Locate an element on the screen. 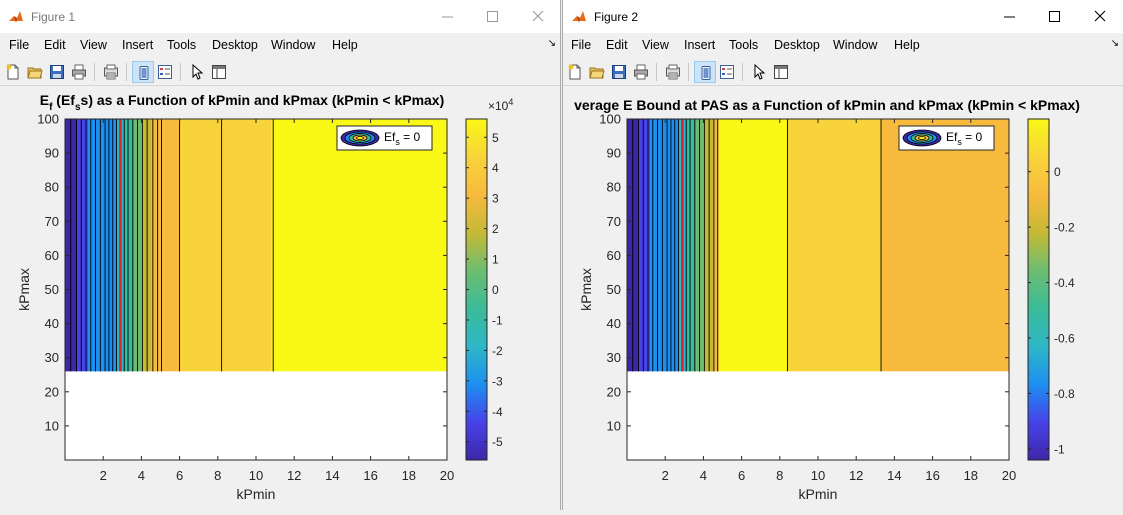 This screenshot has height=515, width=1123. legend-label: Efs = 0 is located at coordinates (402, 138).